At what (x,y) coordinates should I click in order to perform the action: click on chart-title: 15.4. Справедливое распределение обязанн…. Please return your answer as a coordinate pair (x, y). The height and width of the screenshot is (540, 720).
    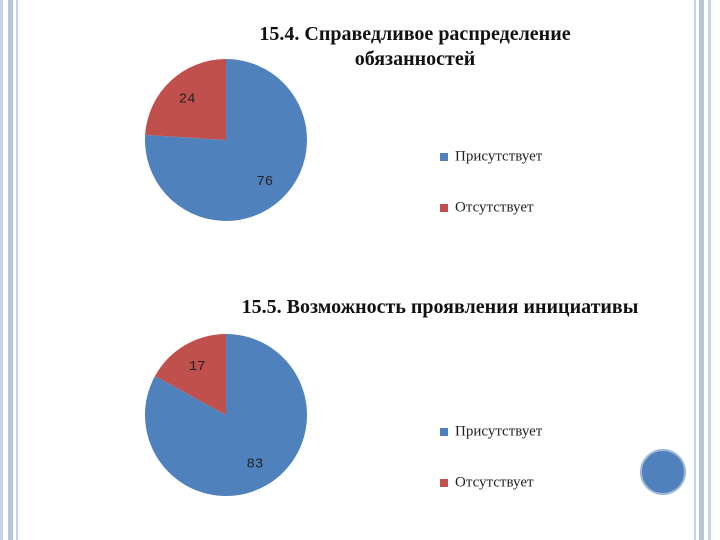
    Looking at the image, I should click on (415, 46).